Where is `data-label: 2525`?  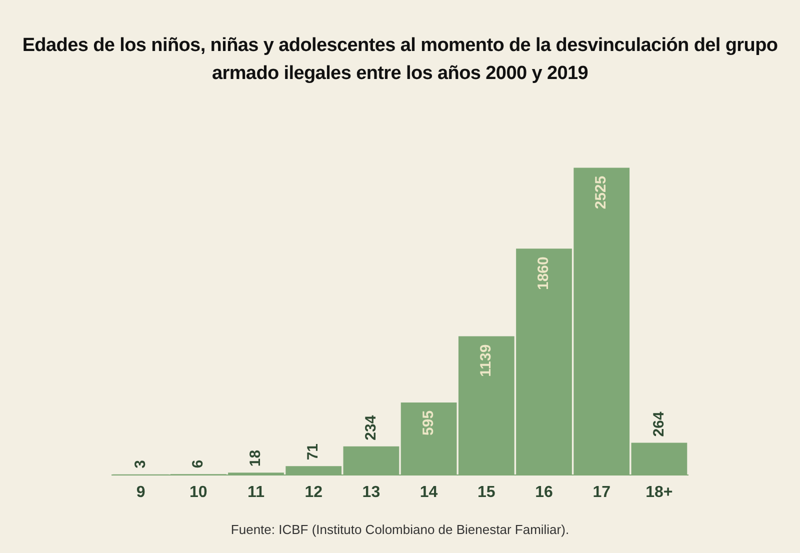 data-label: 2525 is located at coordinates (601, 193).